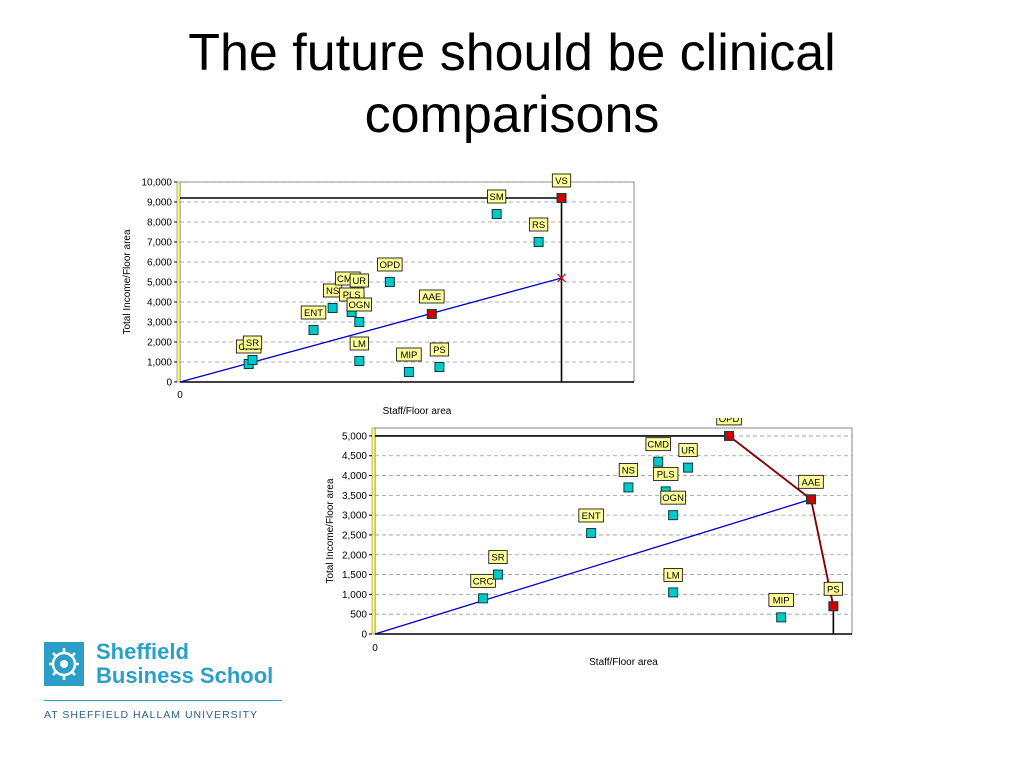  I want to click on data-point-crc, so click(483, 598).